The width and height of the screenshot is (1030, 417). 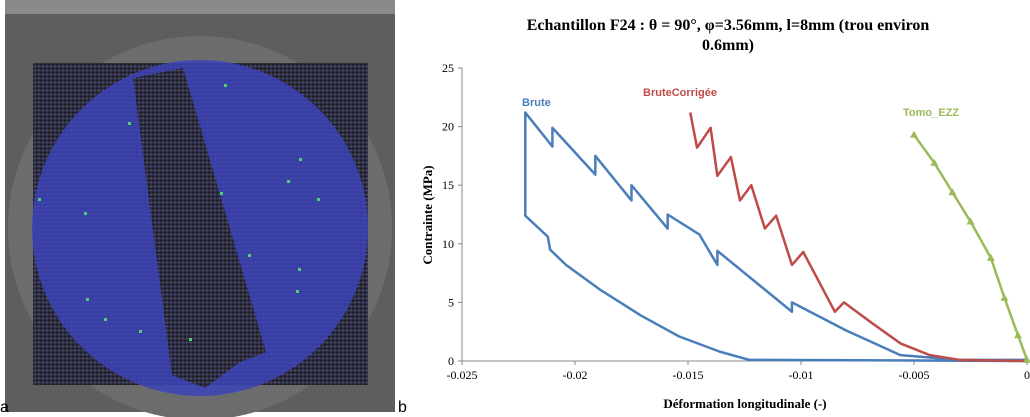 What do you see at coordinates (451, 302) in the screenshot?
I see `y-tick-label: 5` at bounding box center [451, 302].